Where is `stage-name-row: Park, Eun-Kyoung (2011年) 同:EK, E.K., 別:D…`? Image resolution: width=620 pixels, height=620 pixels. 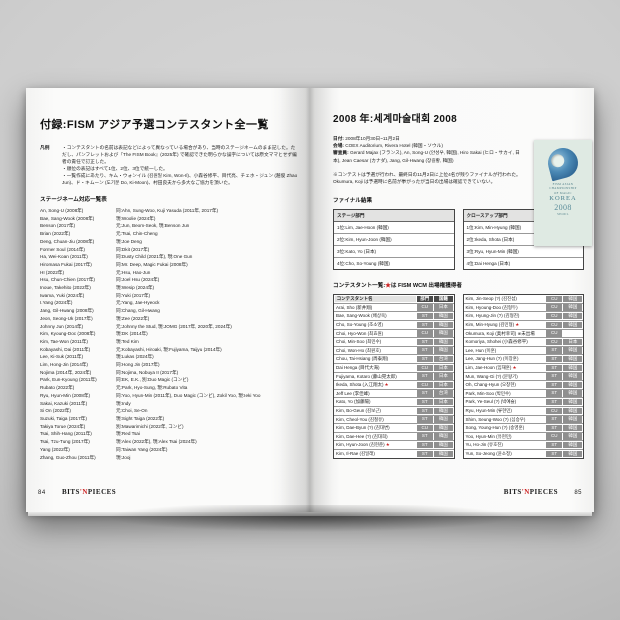 stage-name-row: Park, Eun-Kyoung (2011年) 同:EK, E.K., 別:D… is located at coordinates (169, 380).